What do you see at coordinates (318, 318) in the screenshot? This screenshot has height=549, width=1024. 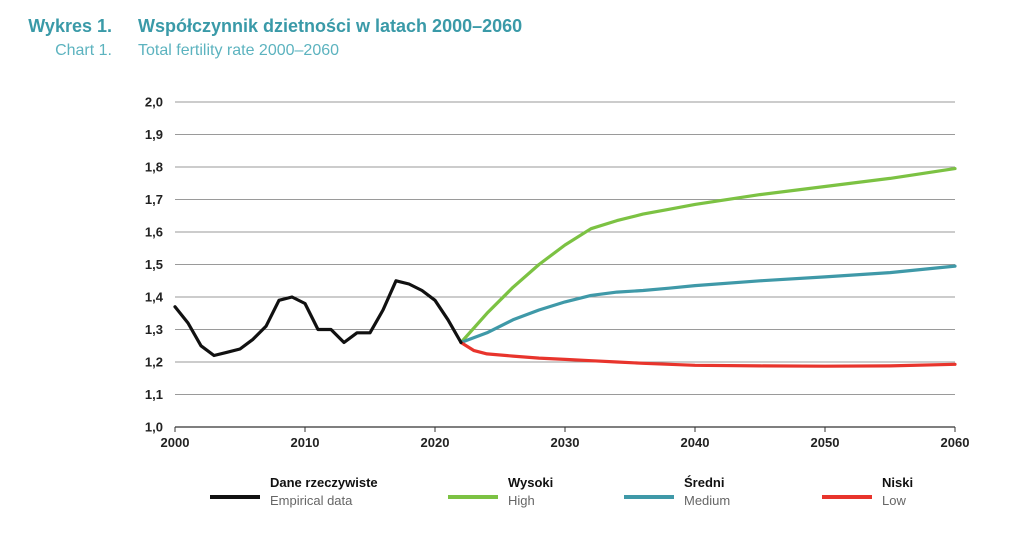 I see `series-line-empirical` at bounding box center [318, 318].